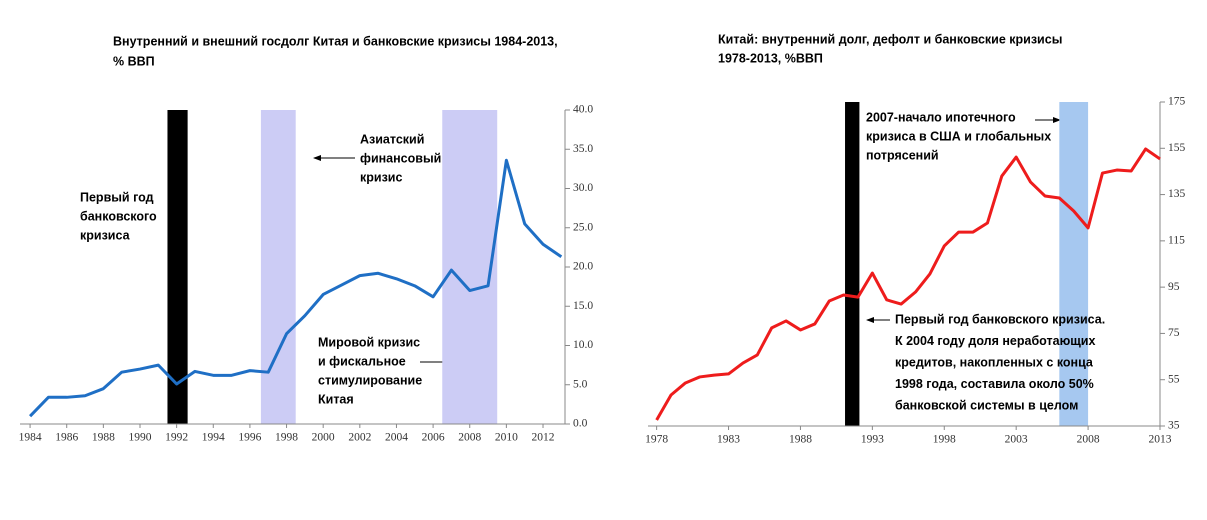 The height and width of the screenshot is (520, 1207). Describe the element at coordinates (134, 61) in the screenshot. I see `chart-title: % ВВП` at that location.